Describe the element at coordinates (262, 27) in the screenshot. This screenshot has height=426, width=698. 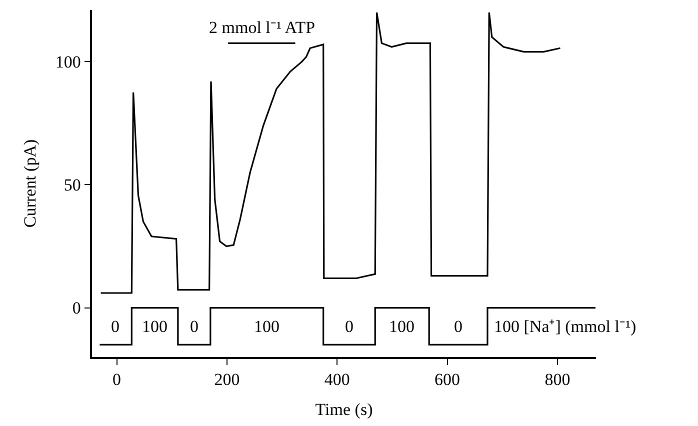
I see `series-label: 2 mmol l⁻¹ ATP` at that location.